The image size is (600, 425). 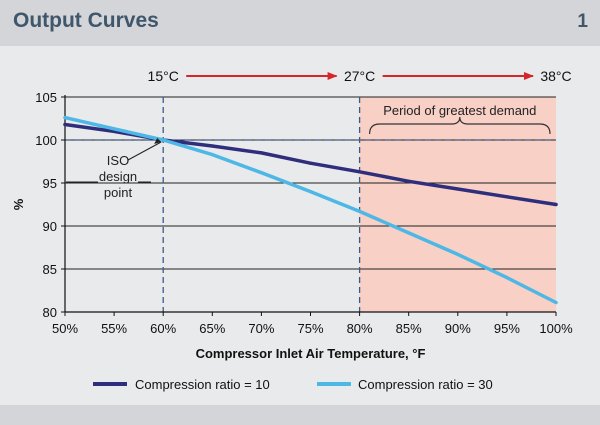 I want to click on temperature-label: 38°C, so click(x=555, y=76).